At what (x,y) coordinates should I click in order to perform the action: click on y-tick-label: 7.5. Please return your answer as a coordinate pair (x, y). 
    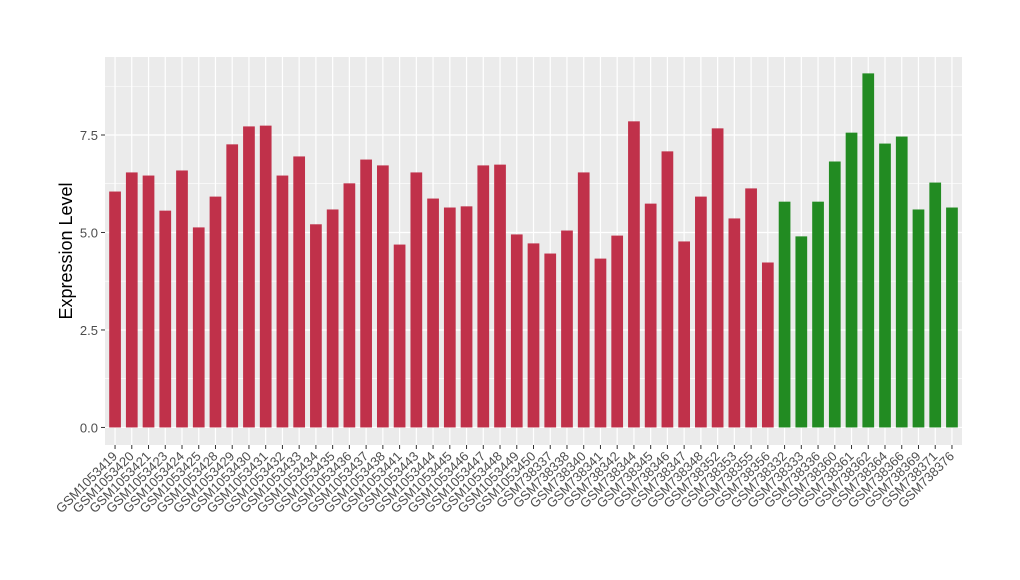
    Looking at the image, I should click on (89, 135).